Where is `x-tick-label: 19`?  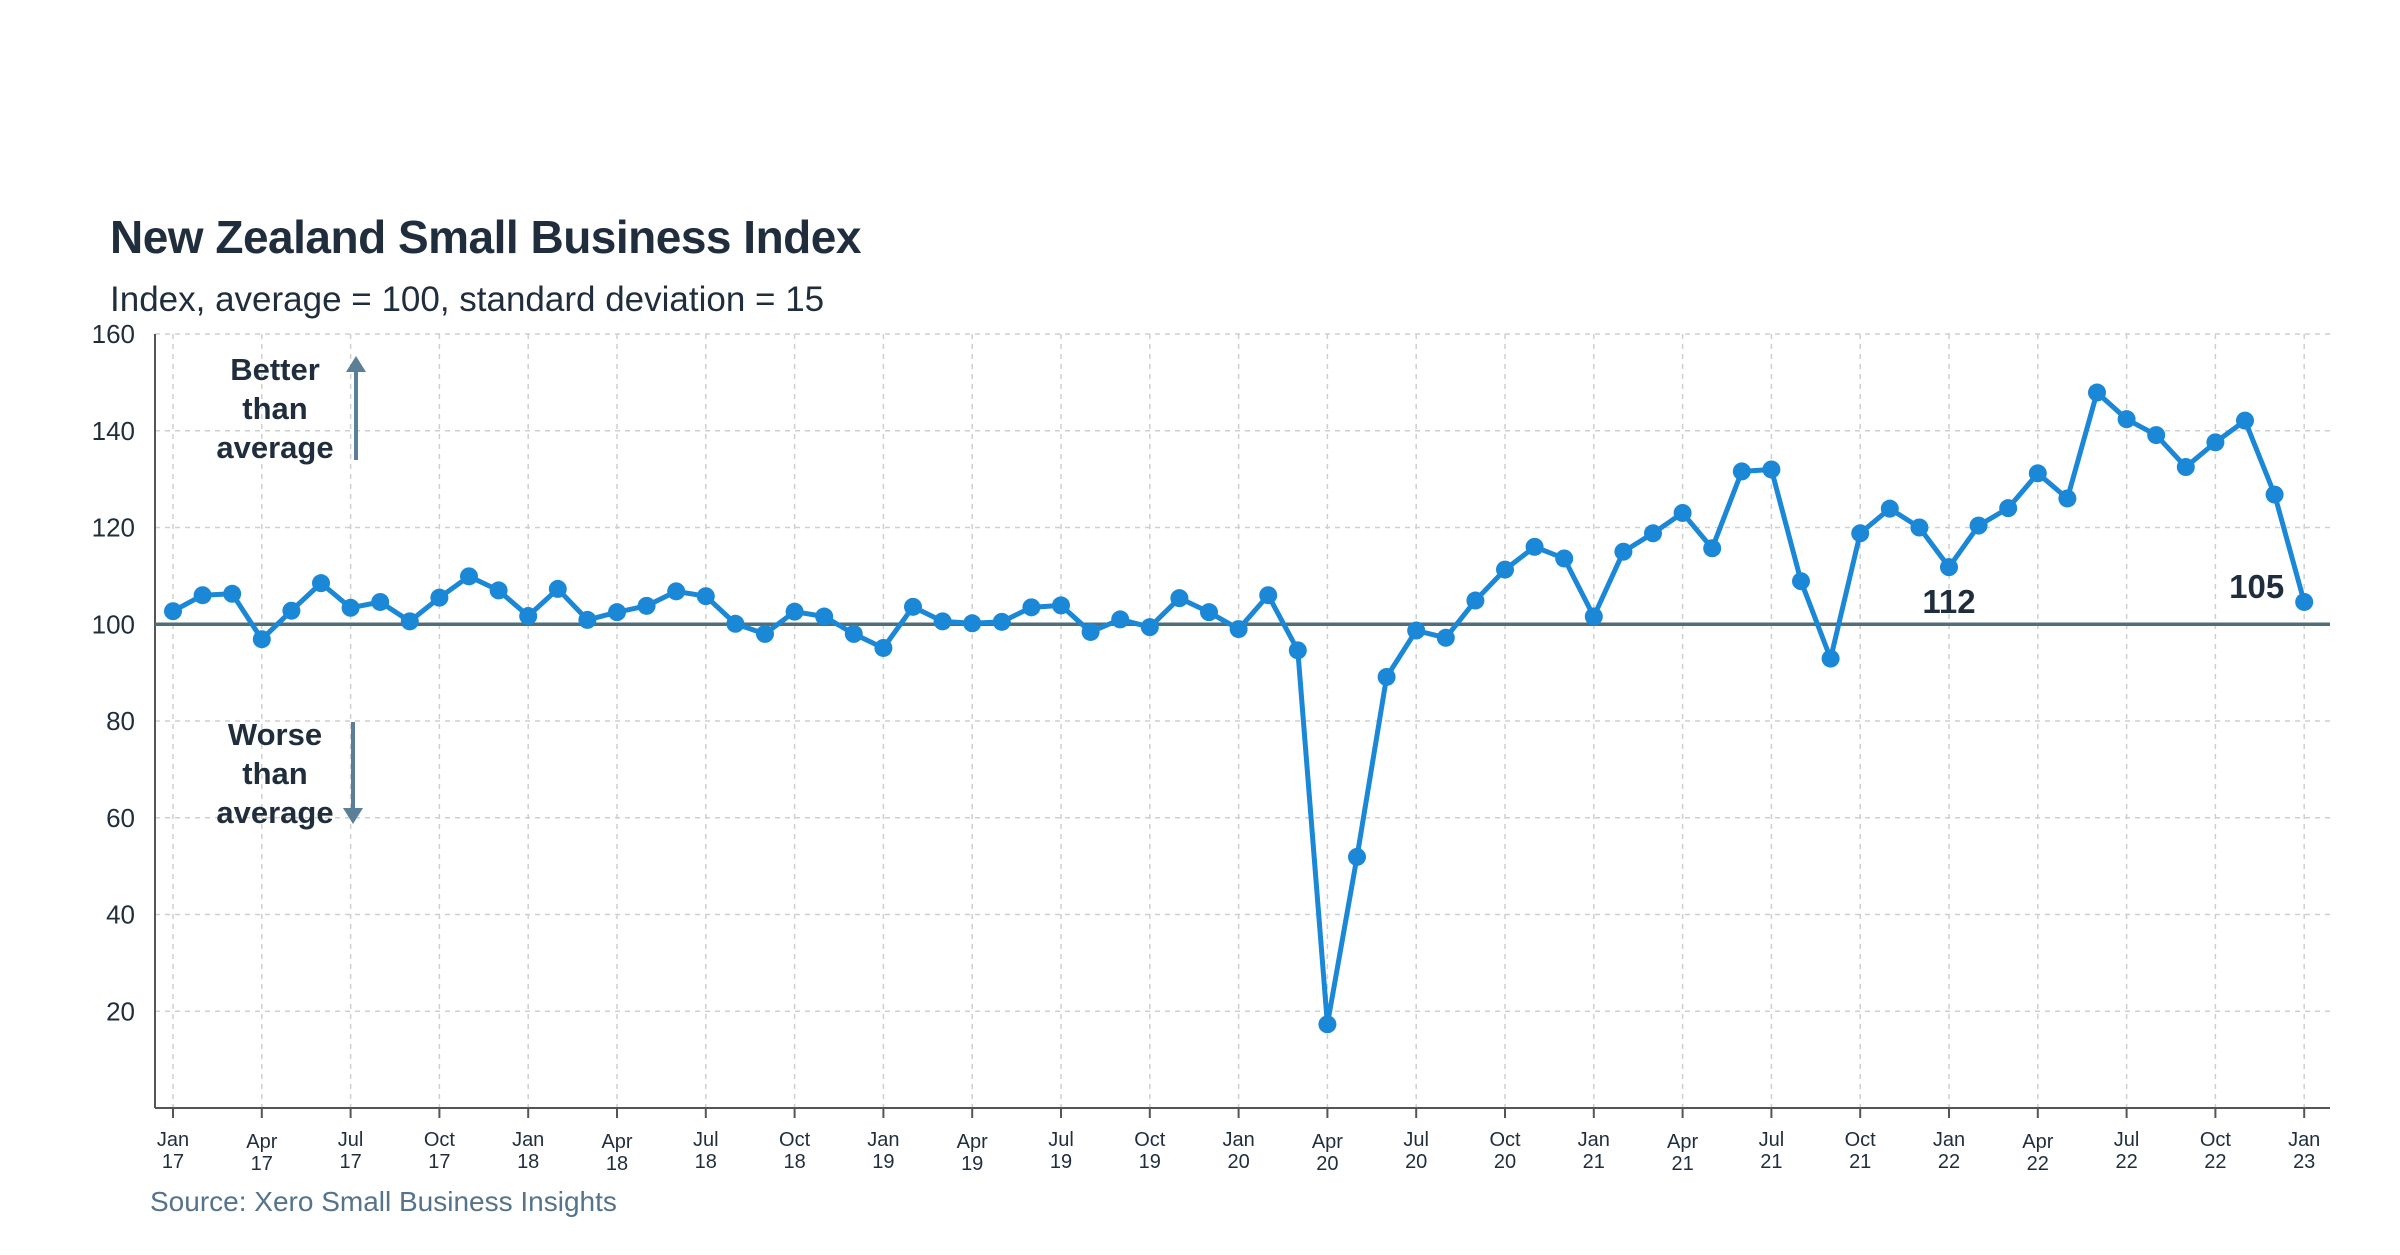 x-tick-label: 19 is located at coordinates (1150, 1162).